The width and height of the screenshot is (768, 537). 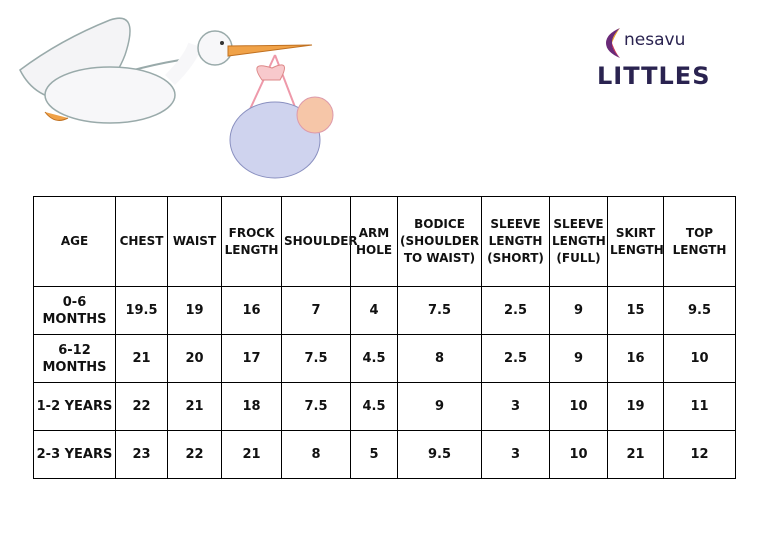 I want to click on measure-cell: 19.5, so click(x=141, y=310).